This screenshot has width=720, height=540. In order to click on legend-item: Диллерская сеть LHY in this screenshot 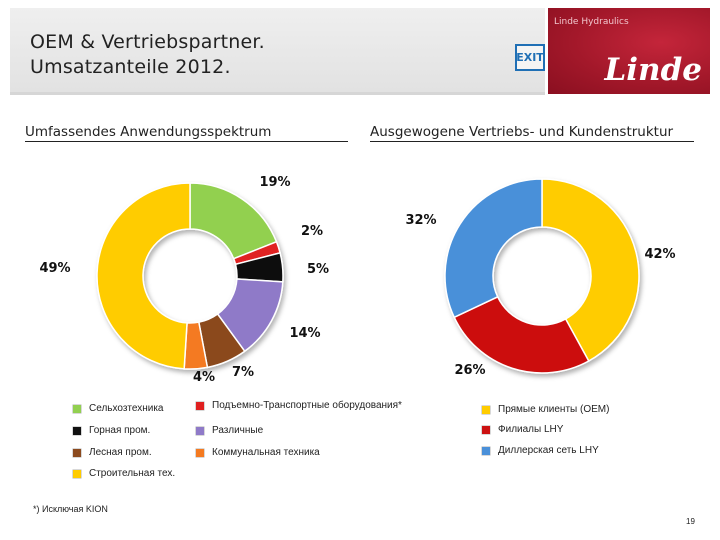, I will do `click(540, 450)`.